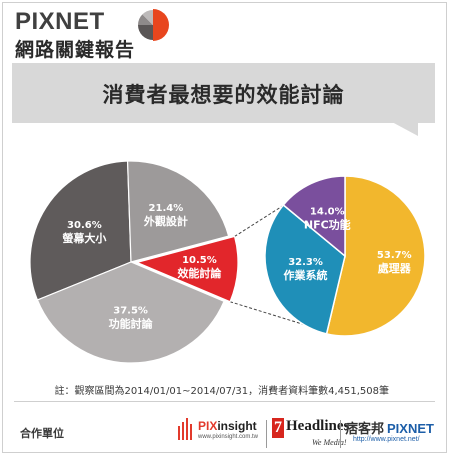 This screenshot has width=451, height=457. I want to click on chart-title-band: 消費者最想要的效能討論, so click(223, 93).